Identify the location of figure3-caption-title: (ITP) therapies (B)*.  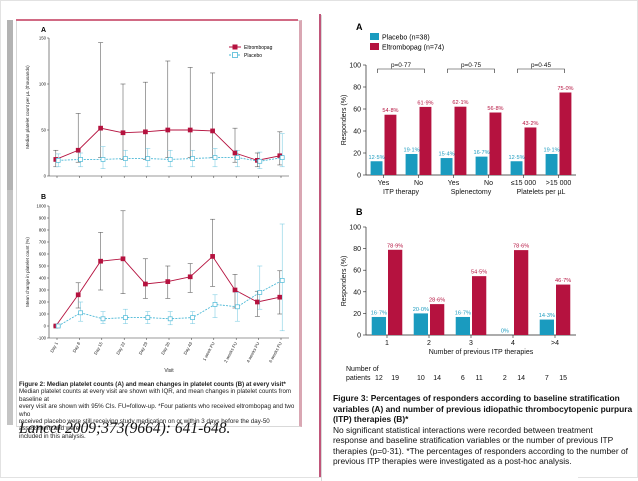
(371, 419).